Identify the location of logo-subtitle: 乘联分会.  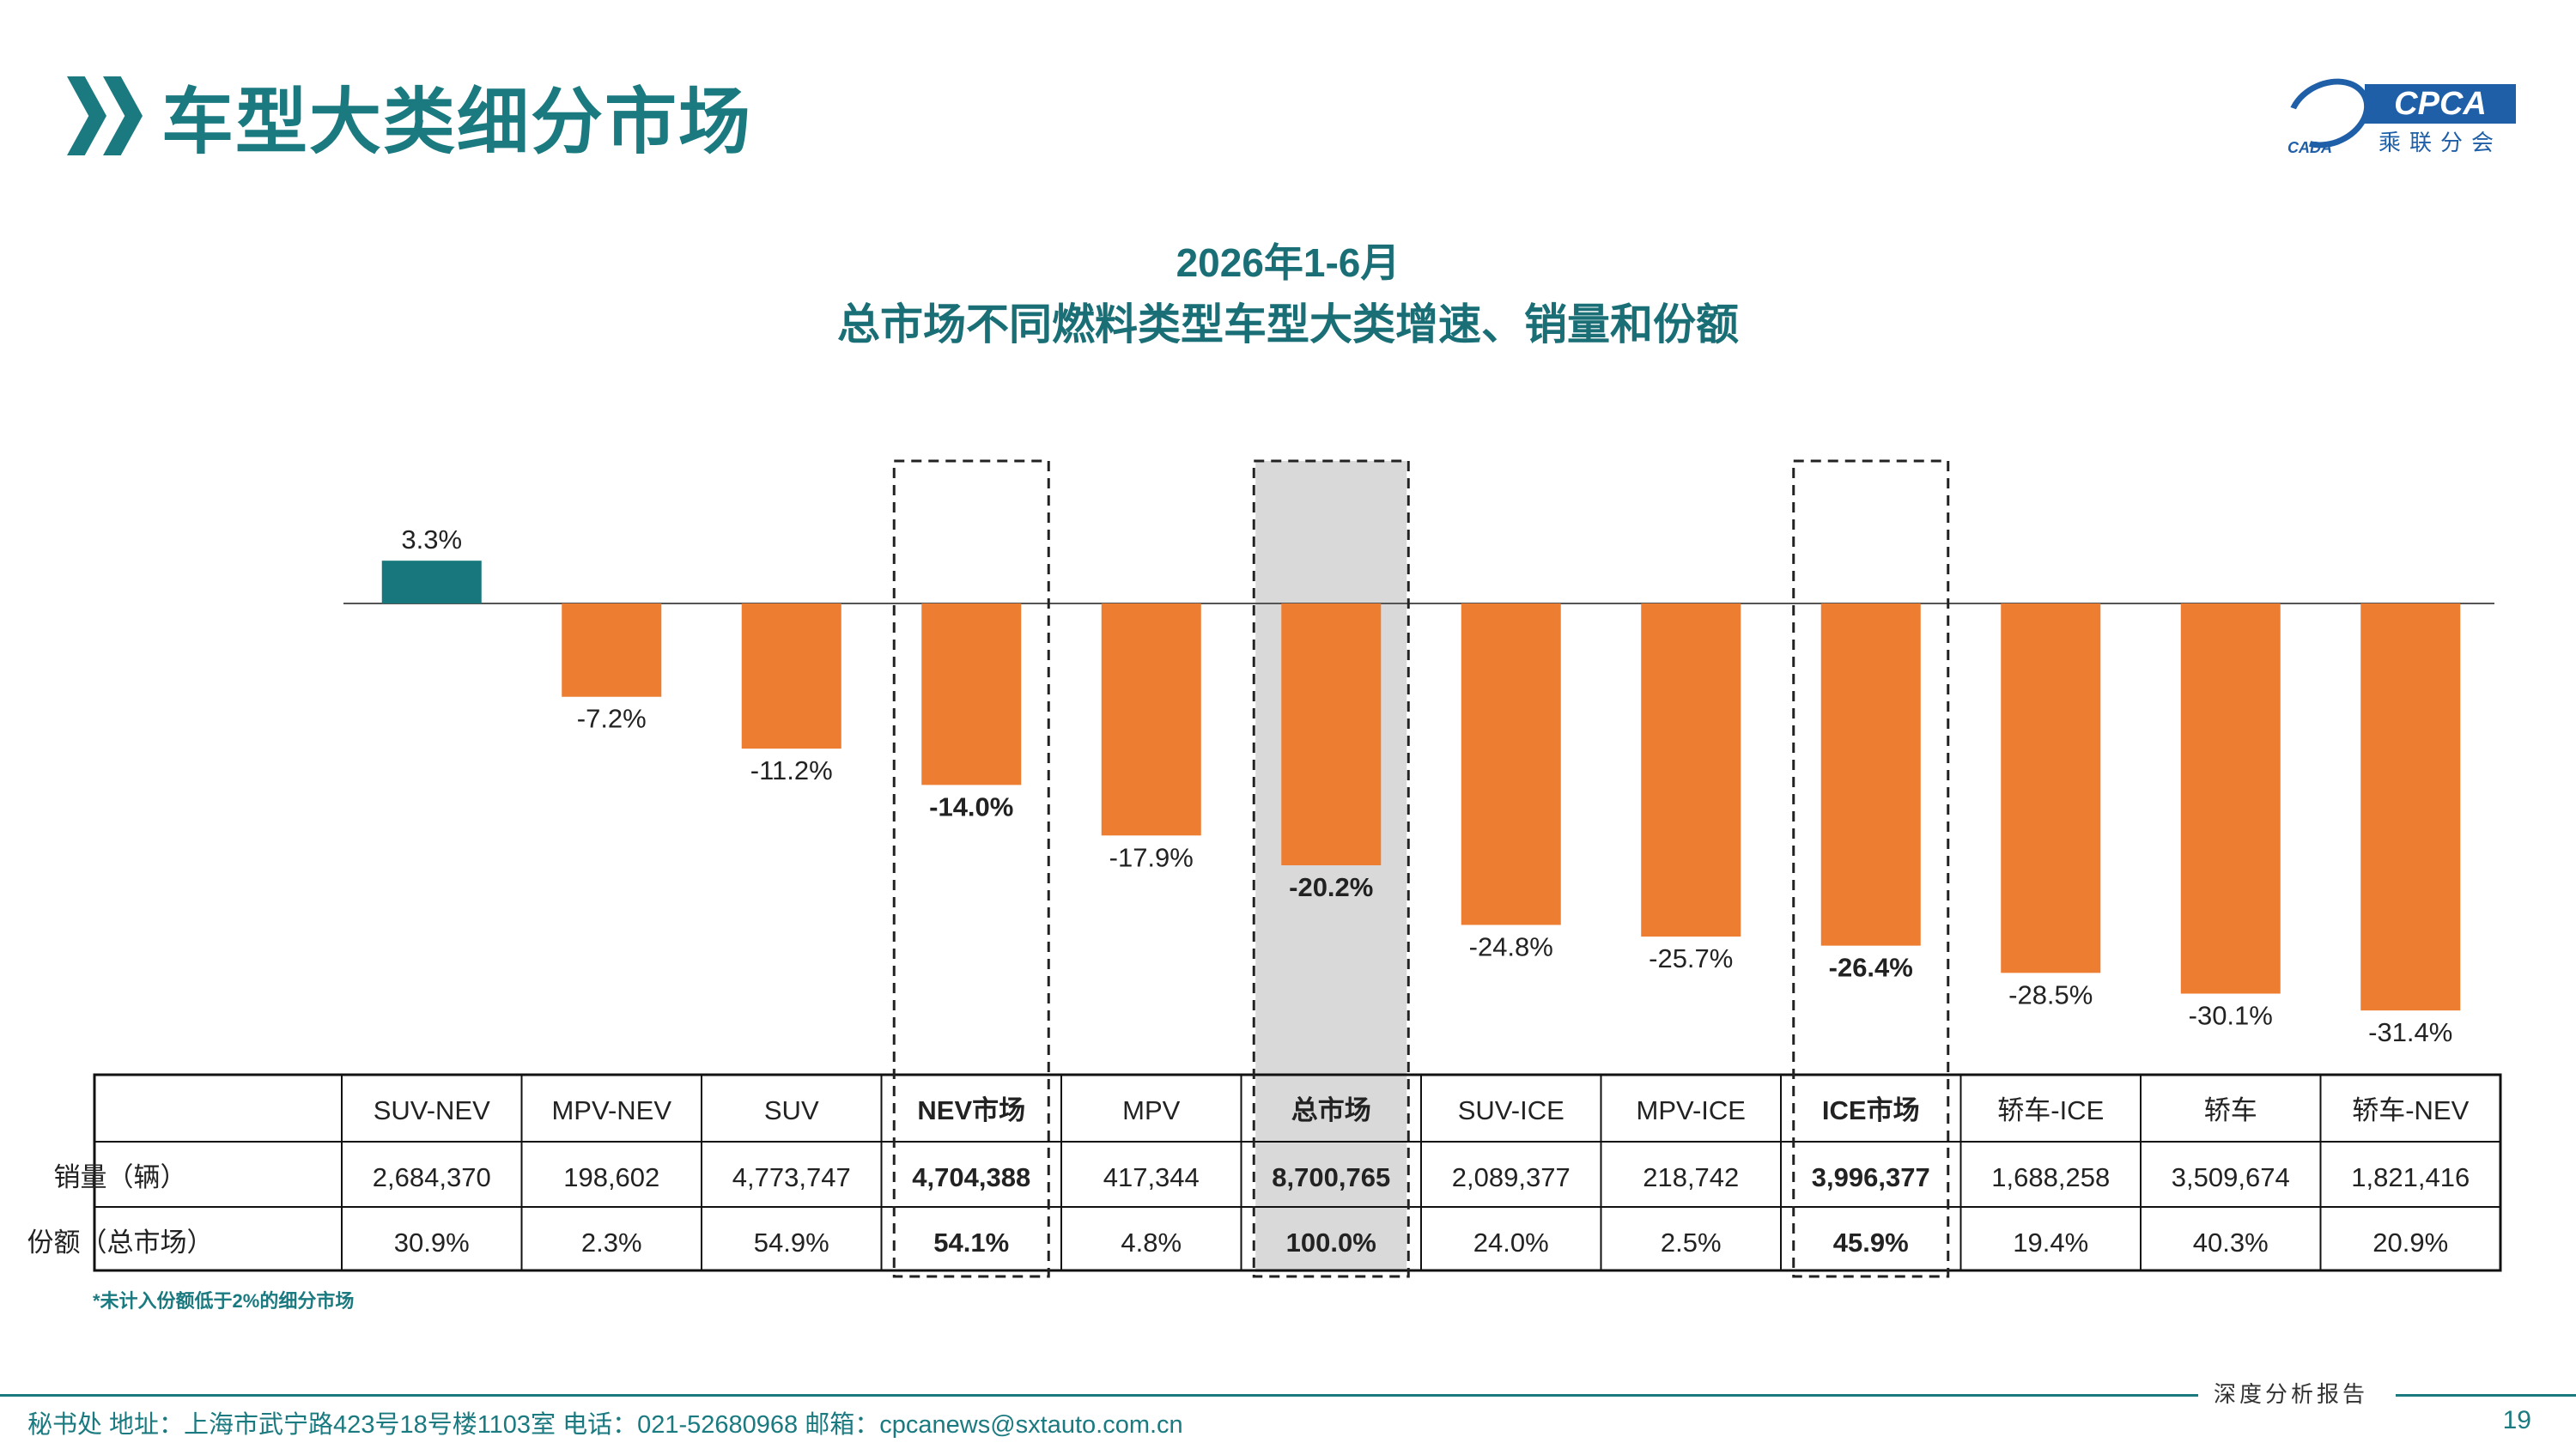
(2441, 142).